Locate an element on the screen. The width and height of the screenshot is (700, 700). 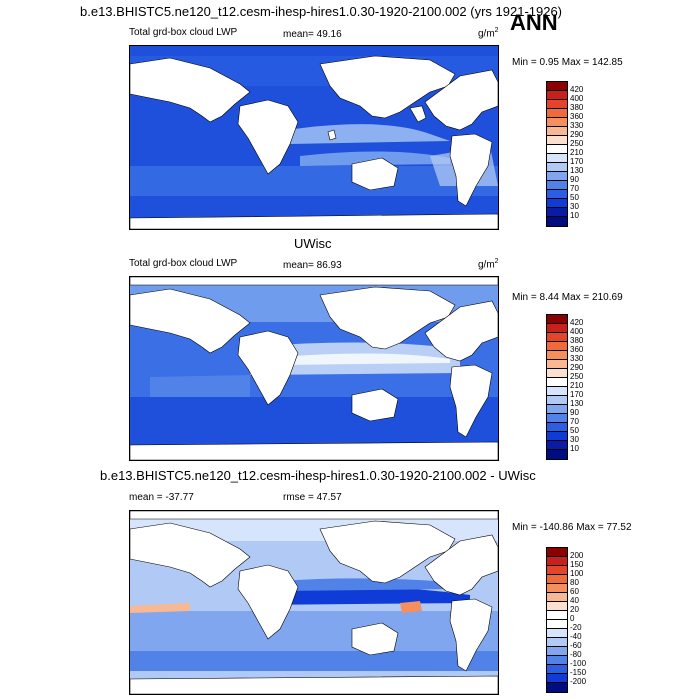
panel3-minmax: Min = -140.86 Max = 77.52 is located at coordinates (572, 527).